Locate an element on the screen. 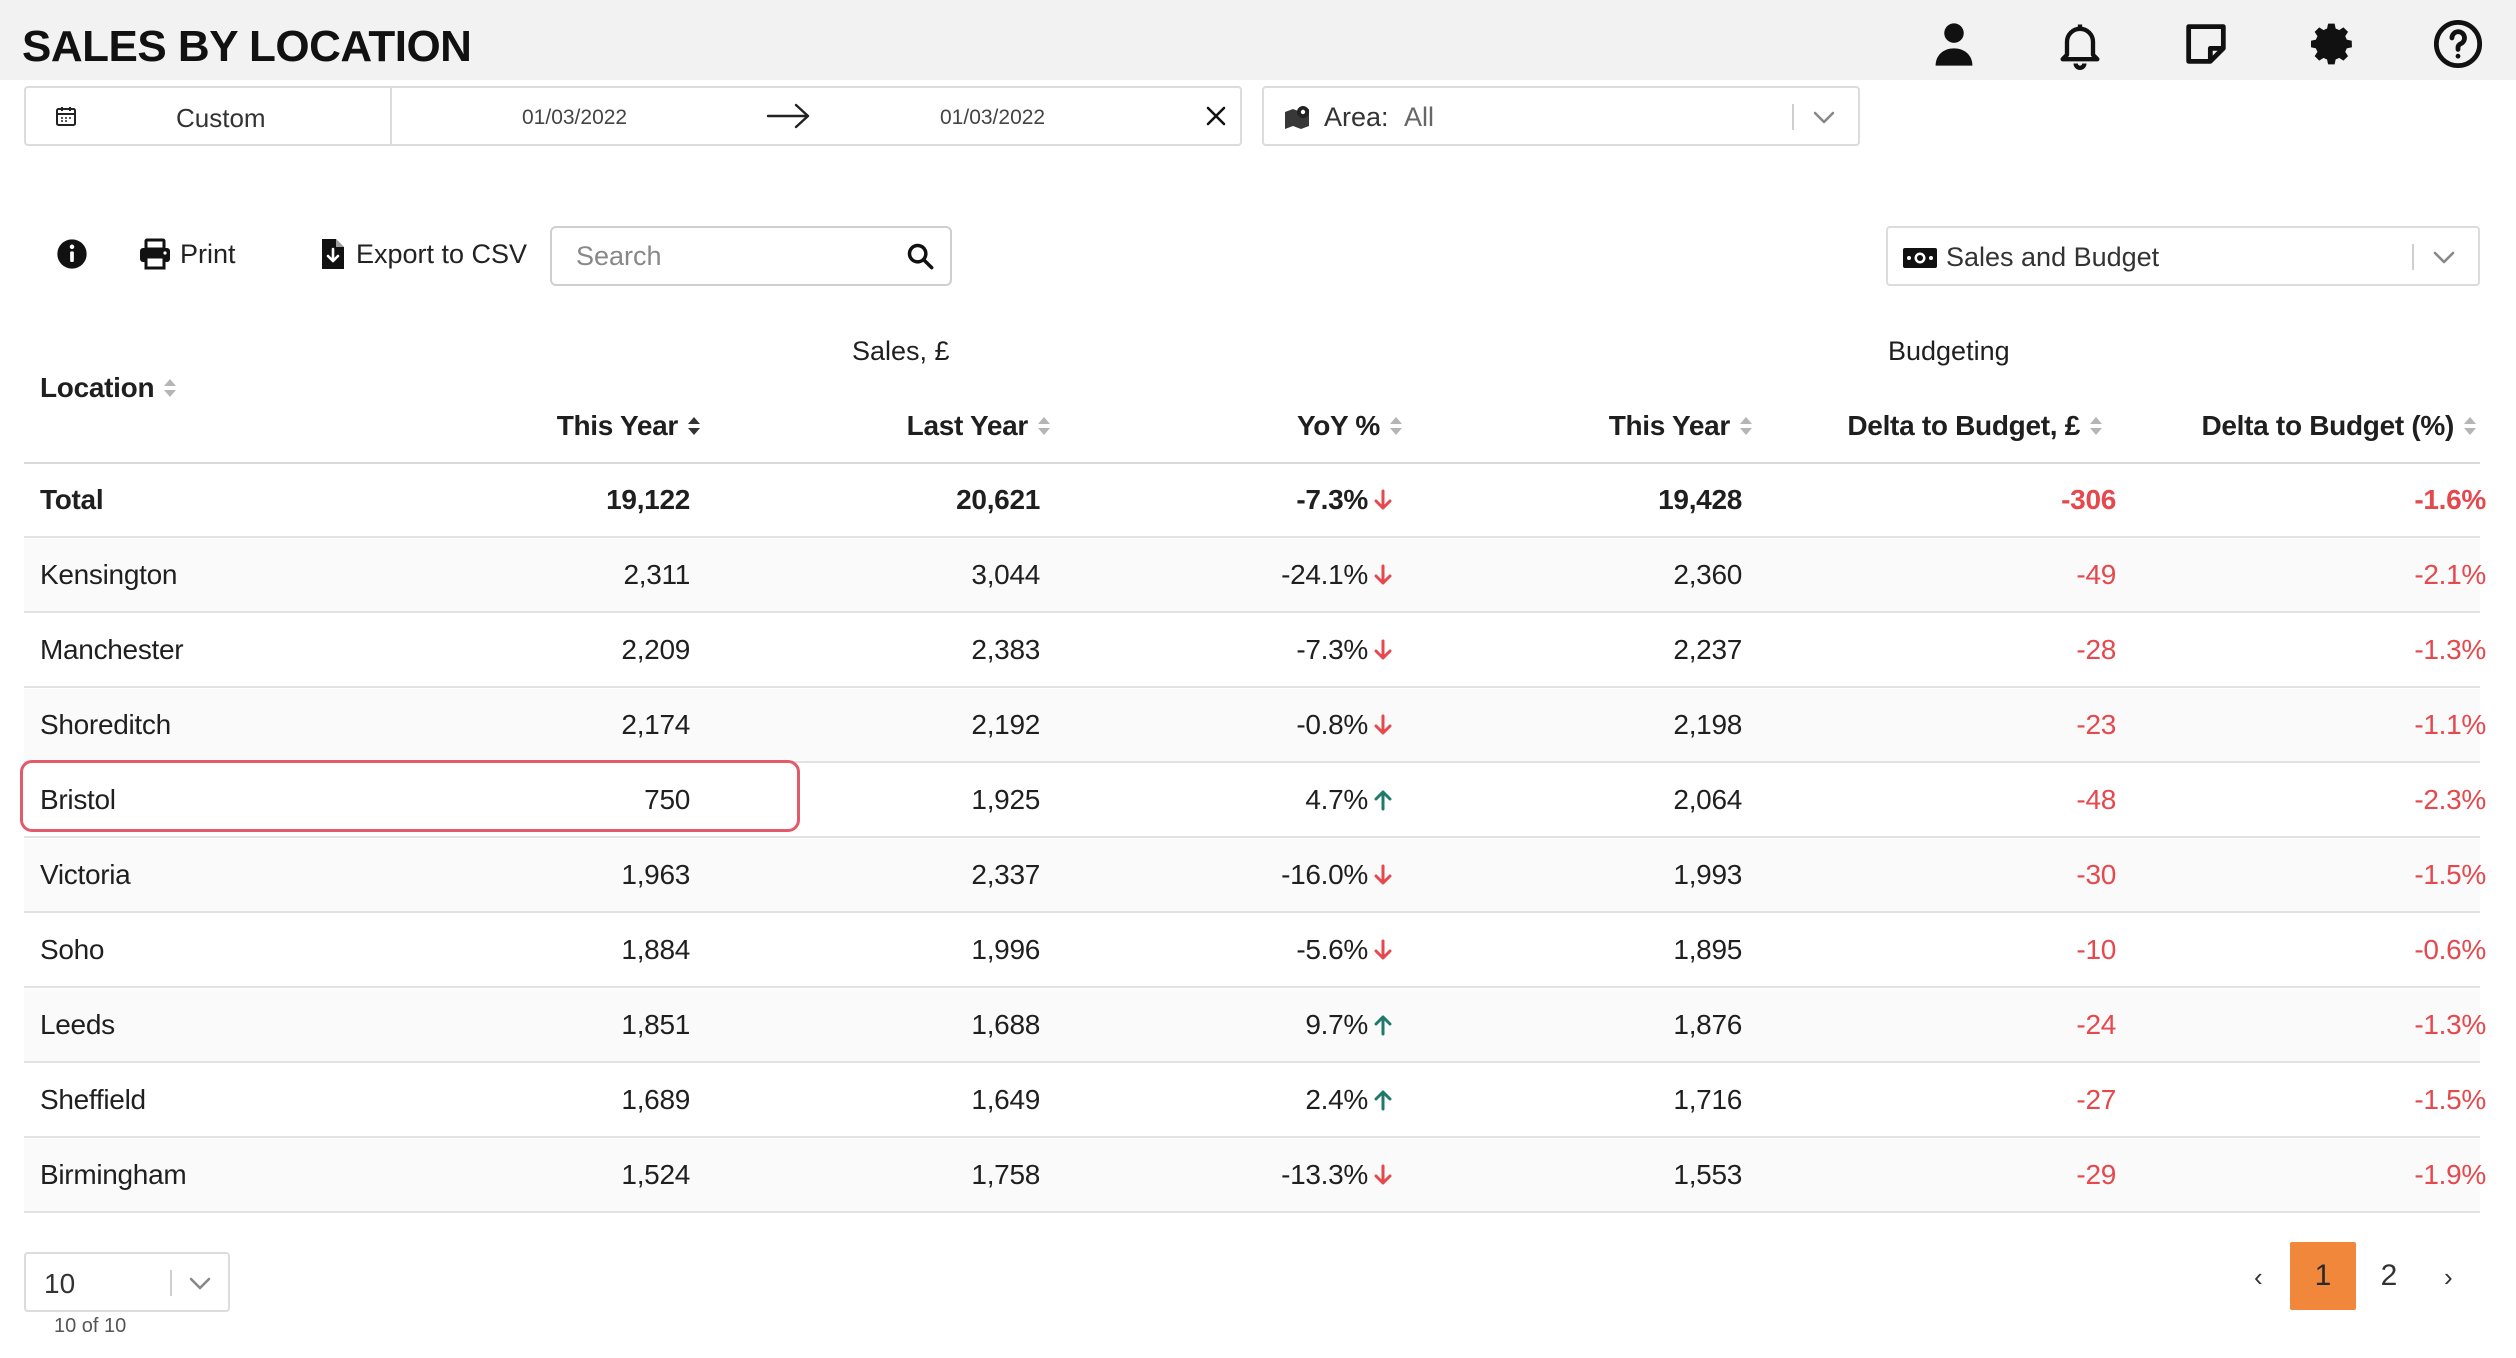  date-preset-select: Custom is located at coordinates (209, 116).